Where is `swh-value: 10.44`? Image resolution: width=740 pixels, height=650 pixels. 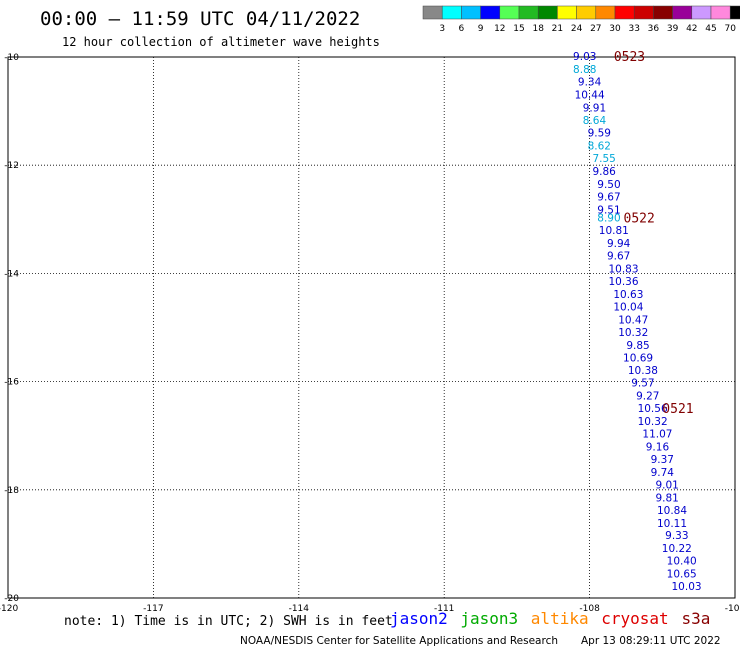 swh-value: 10.44 is located at coordinates (590, 95).